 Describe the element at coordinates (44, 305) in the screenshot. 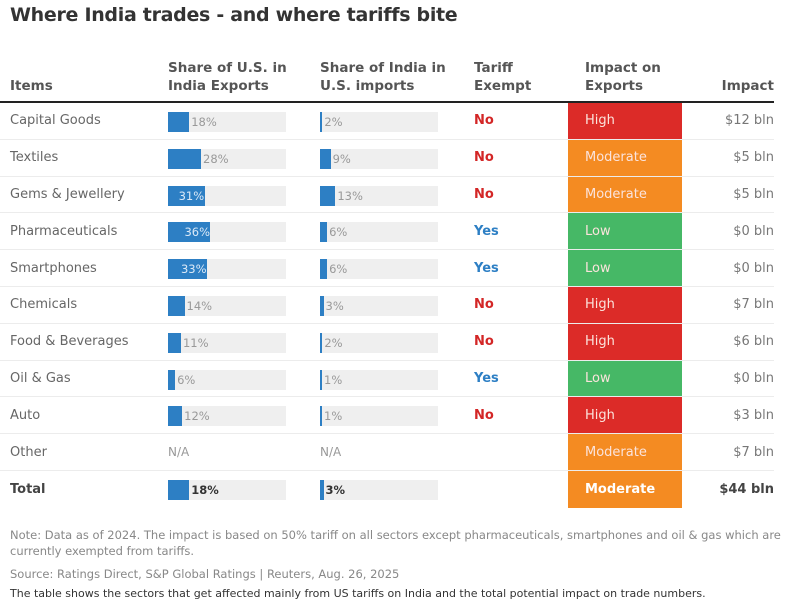

I see `item-name: Chemicals` at that location.